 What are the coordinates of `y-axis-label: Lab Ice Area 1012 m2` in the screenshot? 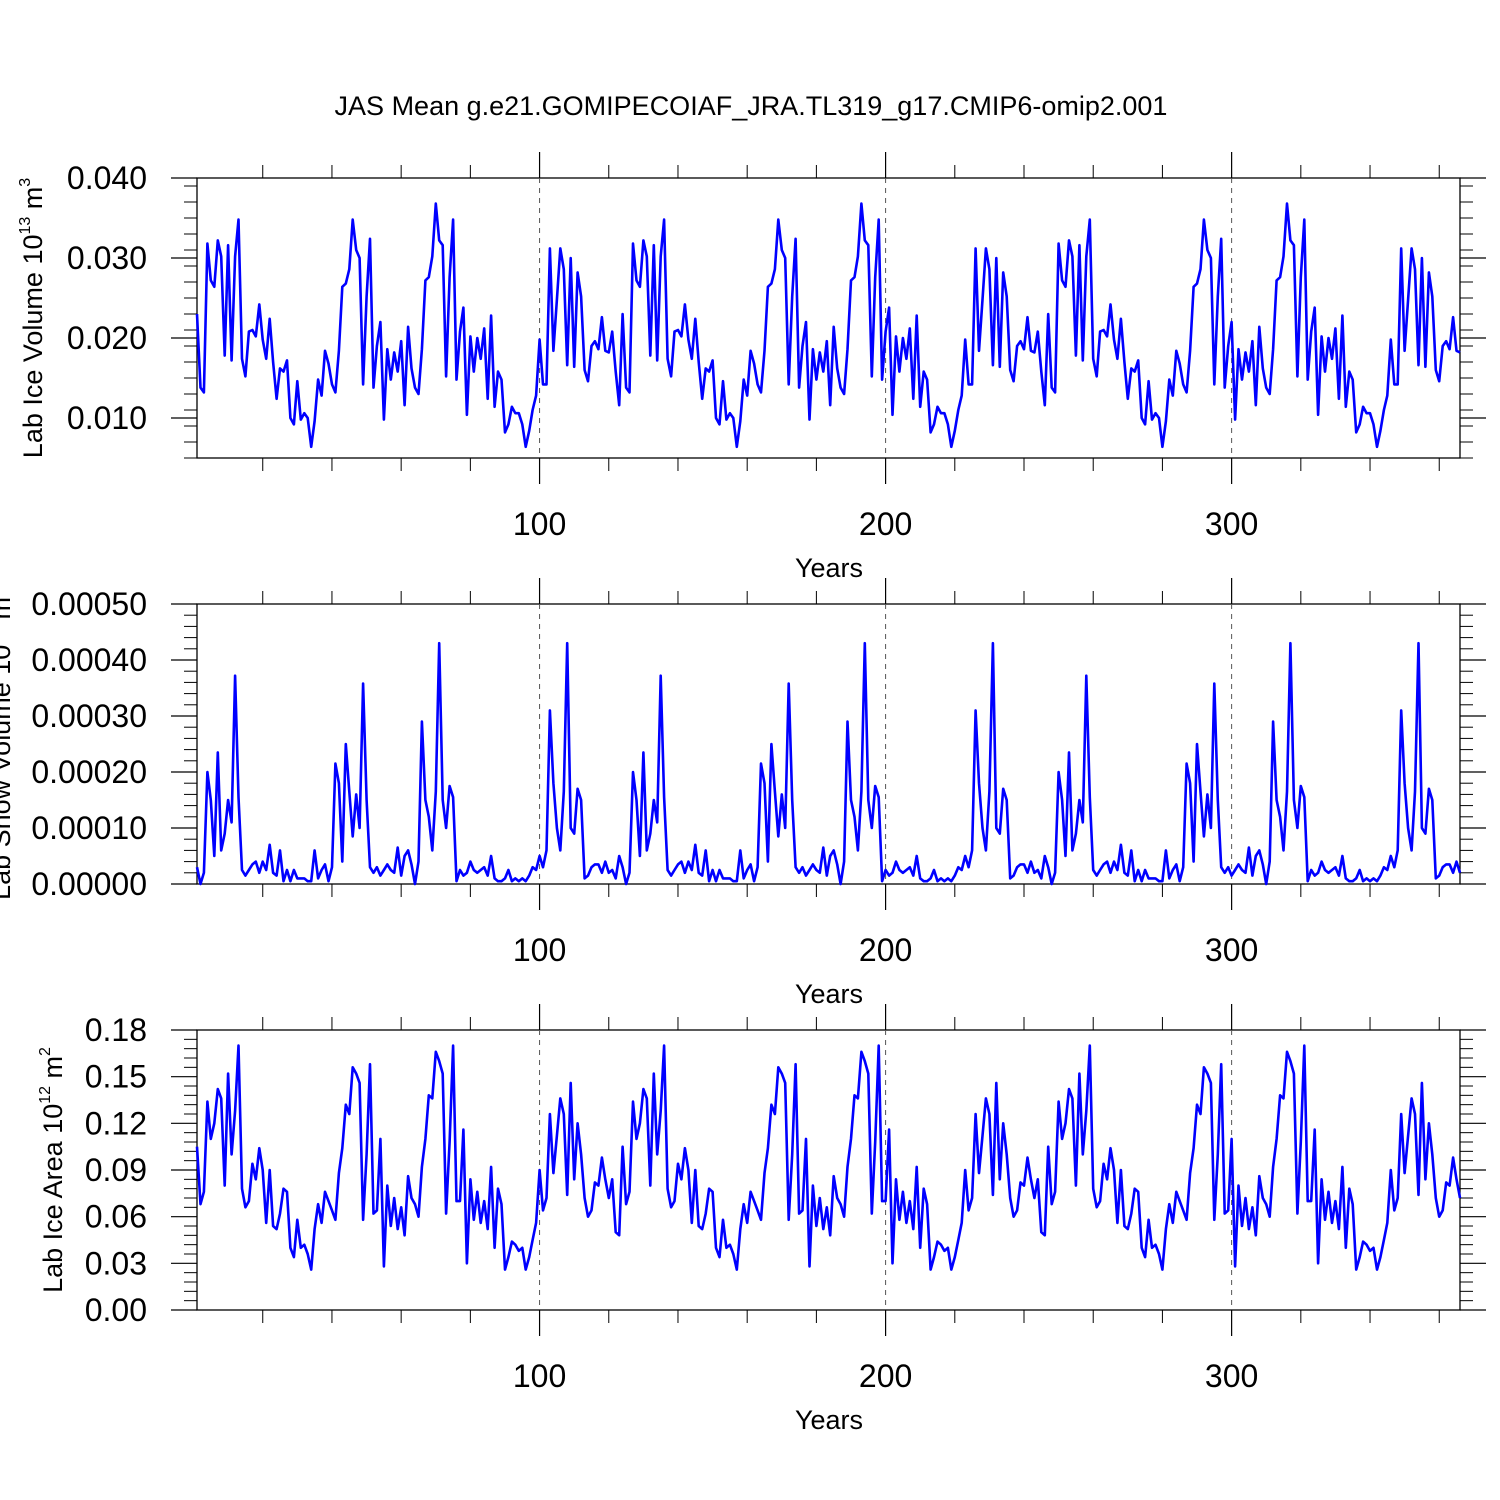 It's located at (52, 1170).